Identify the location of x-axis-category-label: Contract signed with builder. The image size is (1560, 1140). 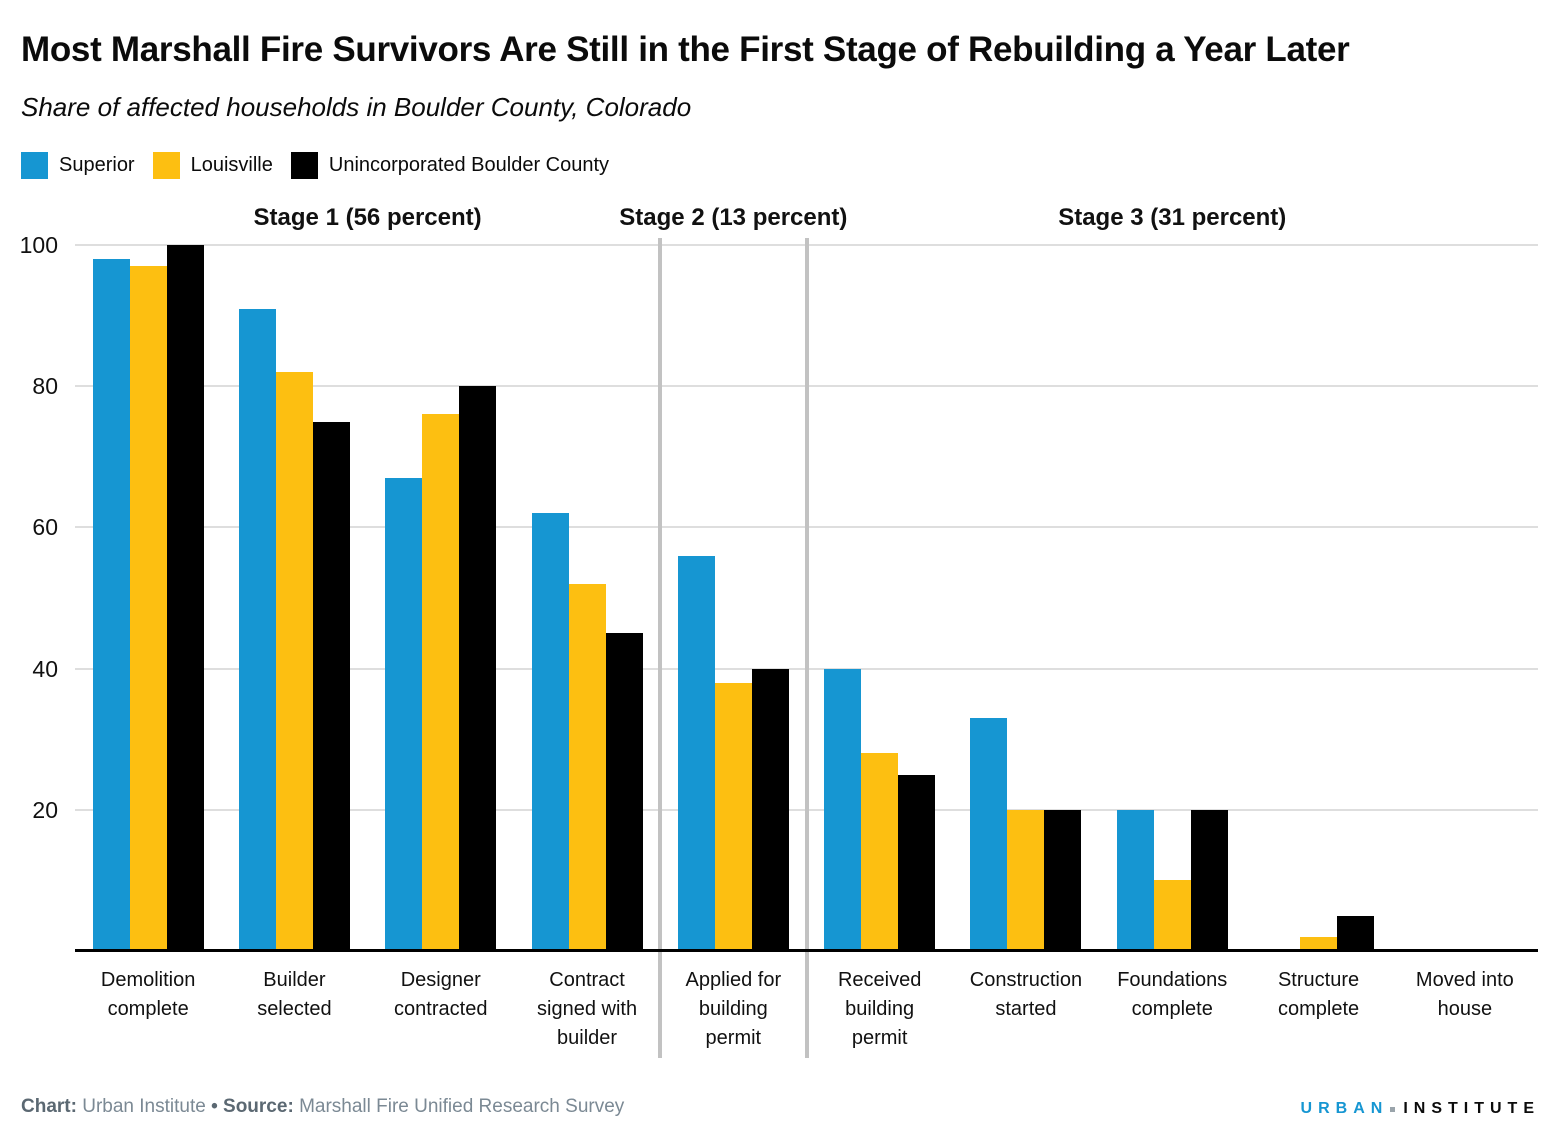
(587, 1009).